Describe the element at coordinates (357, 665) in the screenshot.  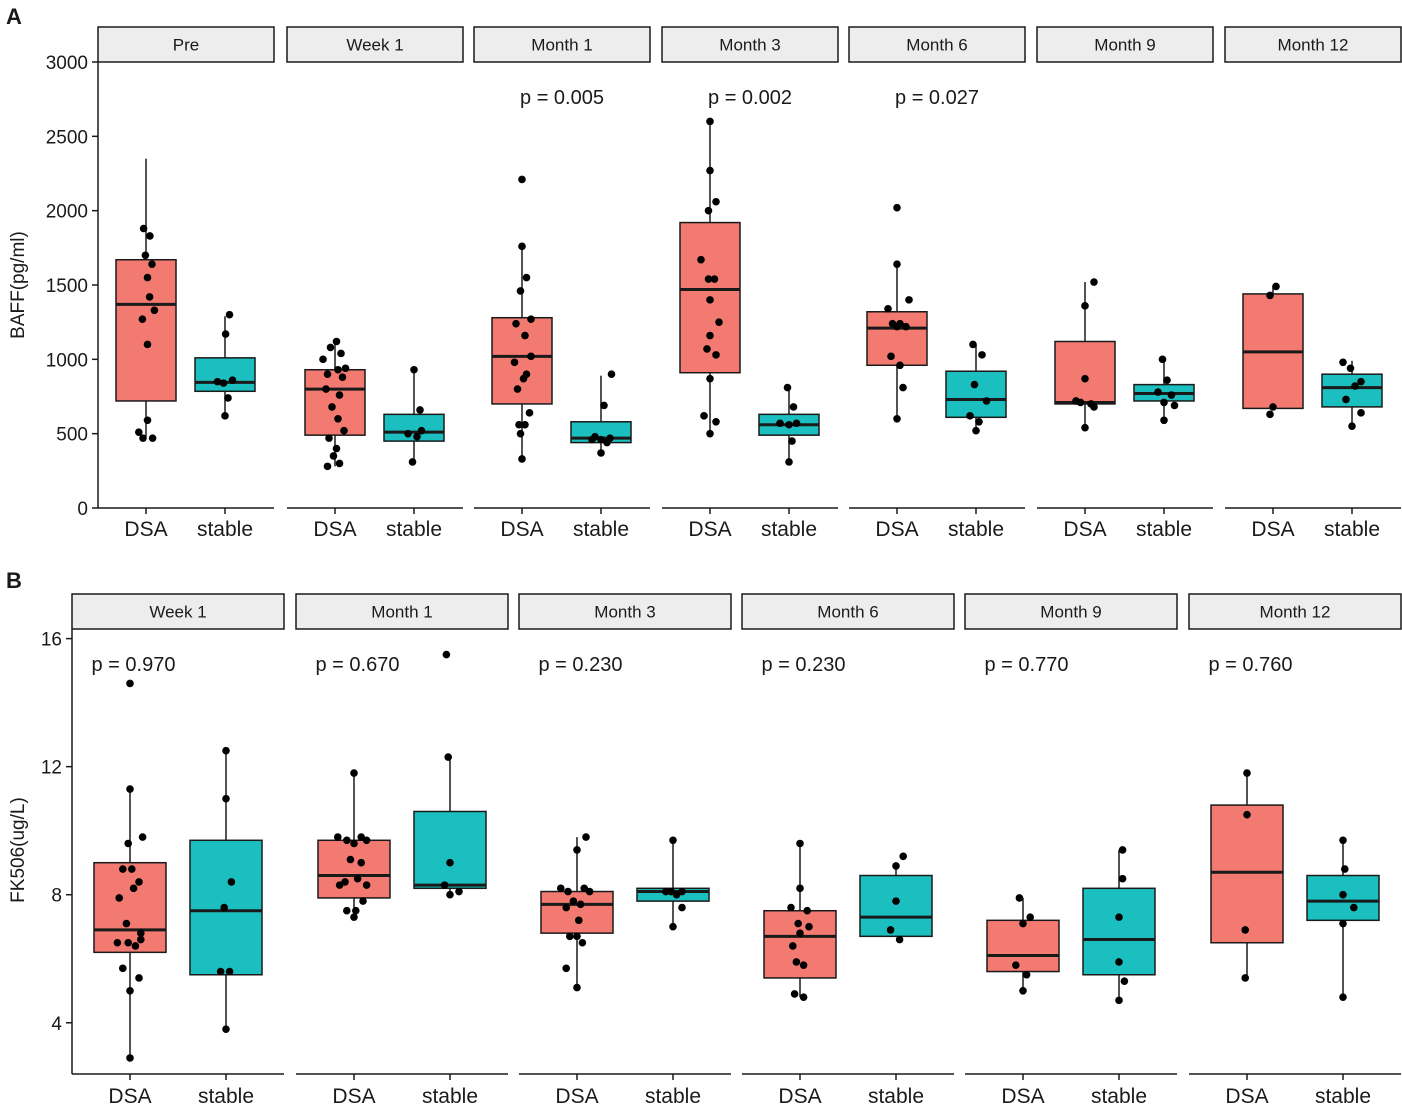
I see `p-value-label: p = 0.670` at that location.